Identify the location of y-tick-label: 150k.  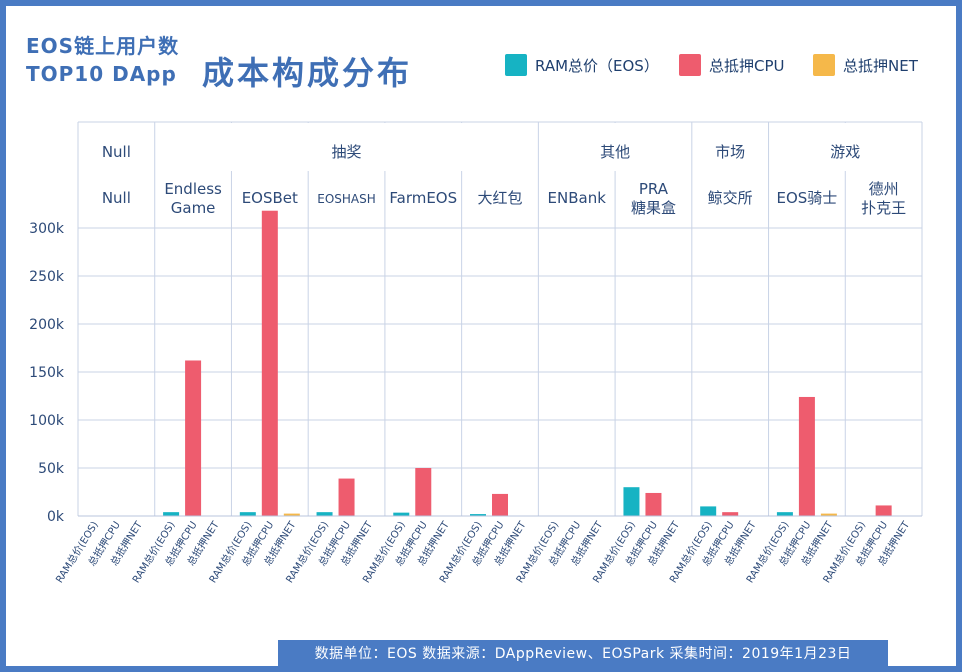
(47, 373).